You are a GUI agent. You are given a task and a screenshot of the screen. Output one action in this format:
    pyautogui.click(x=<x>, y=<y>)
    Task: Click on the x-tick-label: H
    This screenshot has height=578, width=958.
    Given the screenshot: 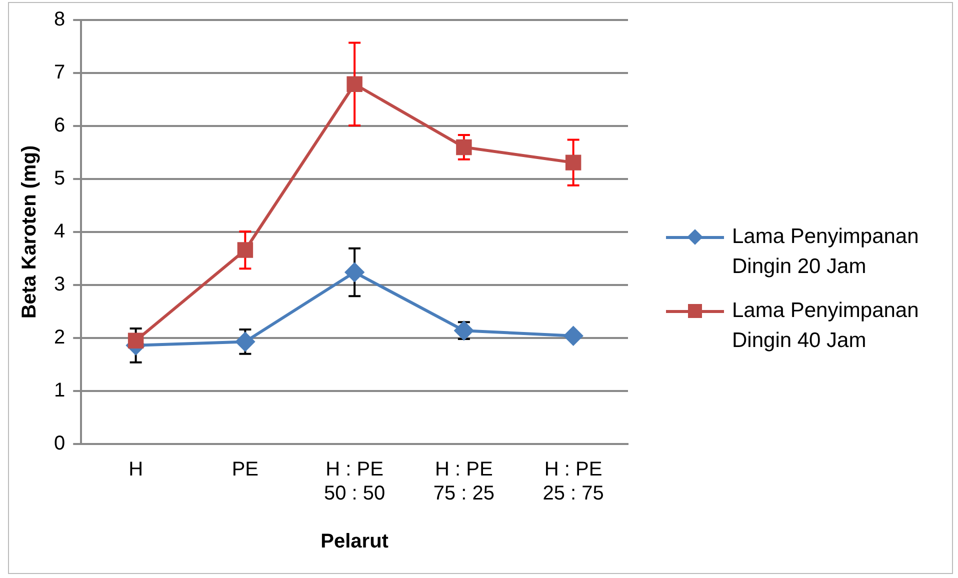 What is the action you would take?
    pyautogui.click(x=136, y=469)
    